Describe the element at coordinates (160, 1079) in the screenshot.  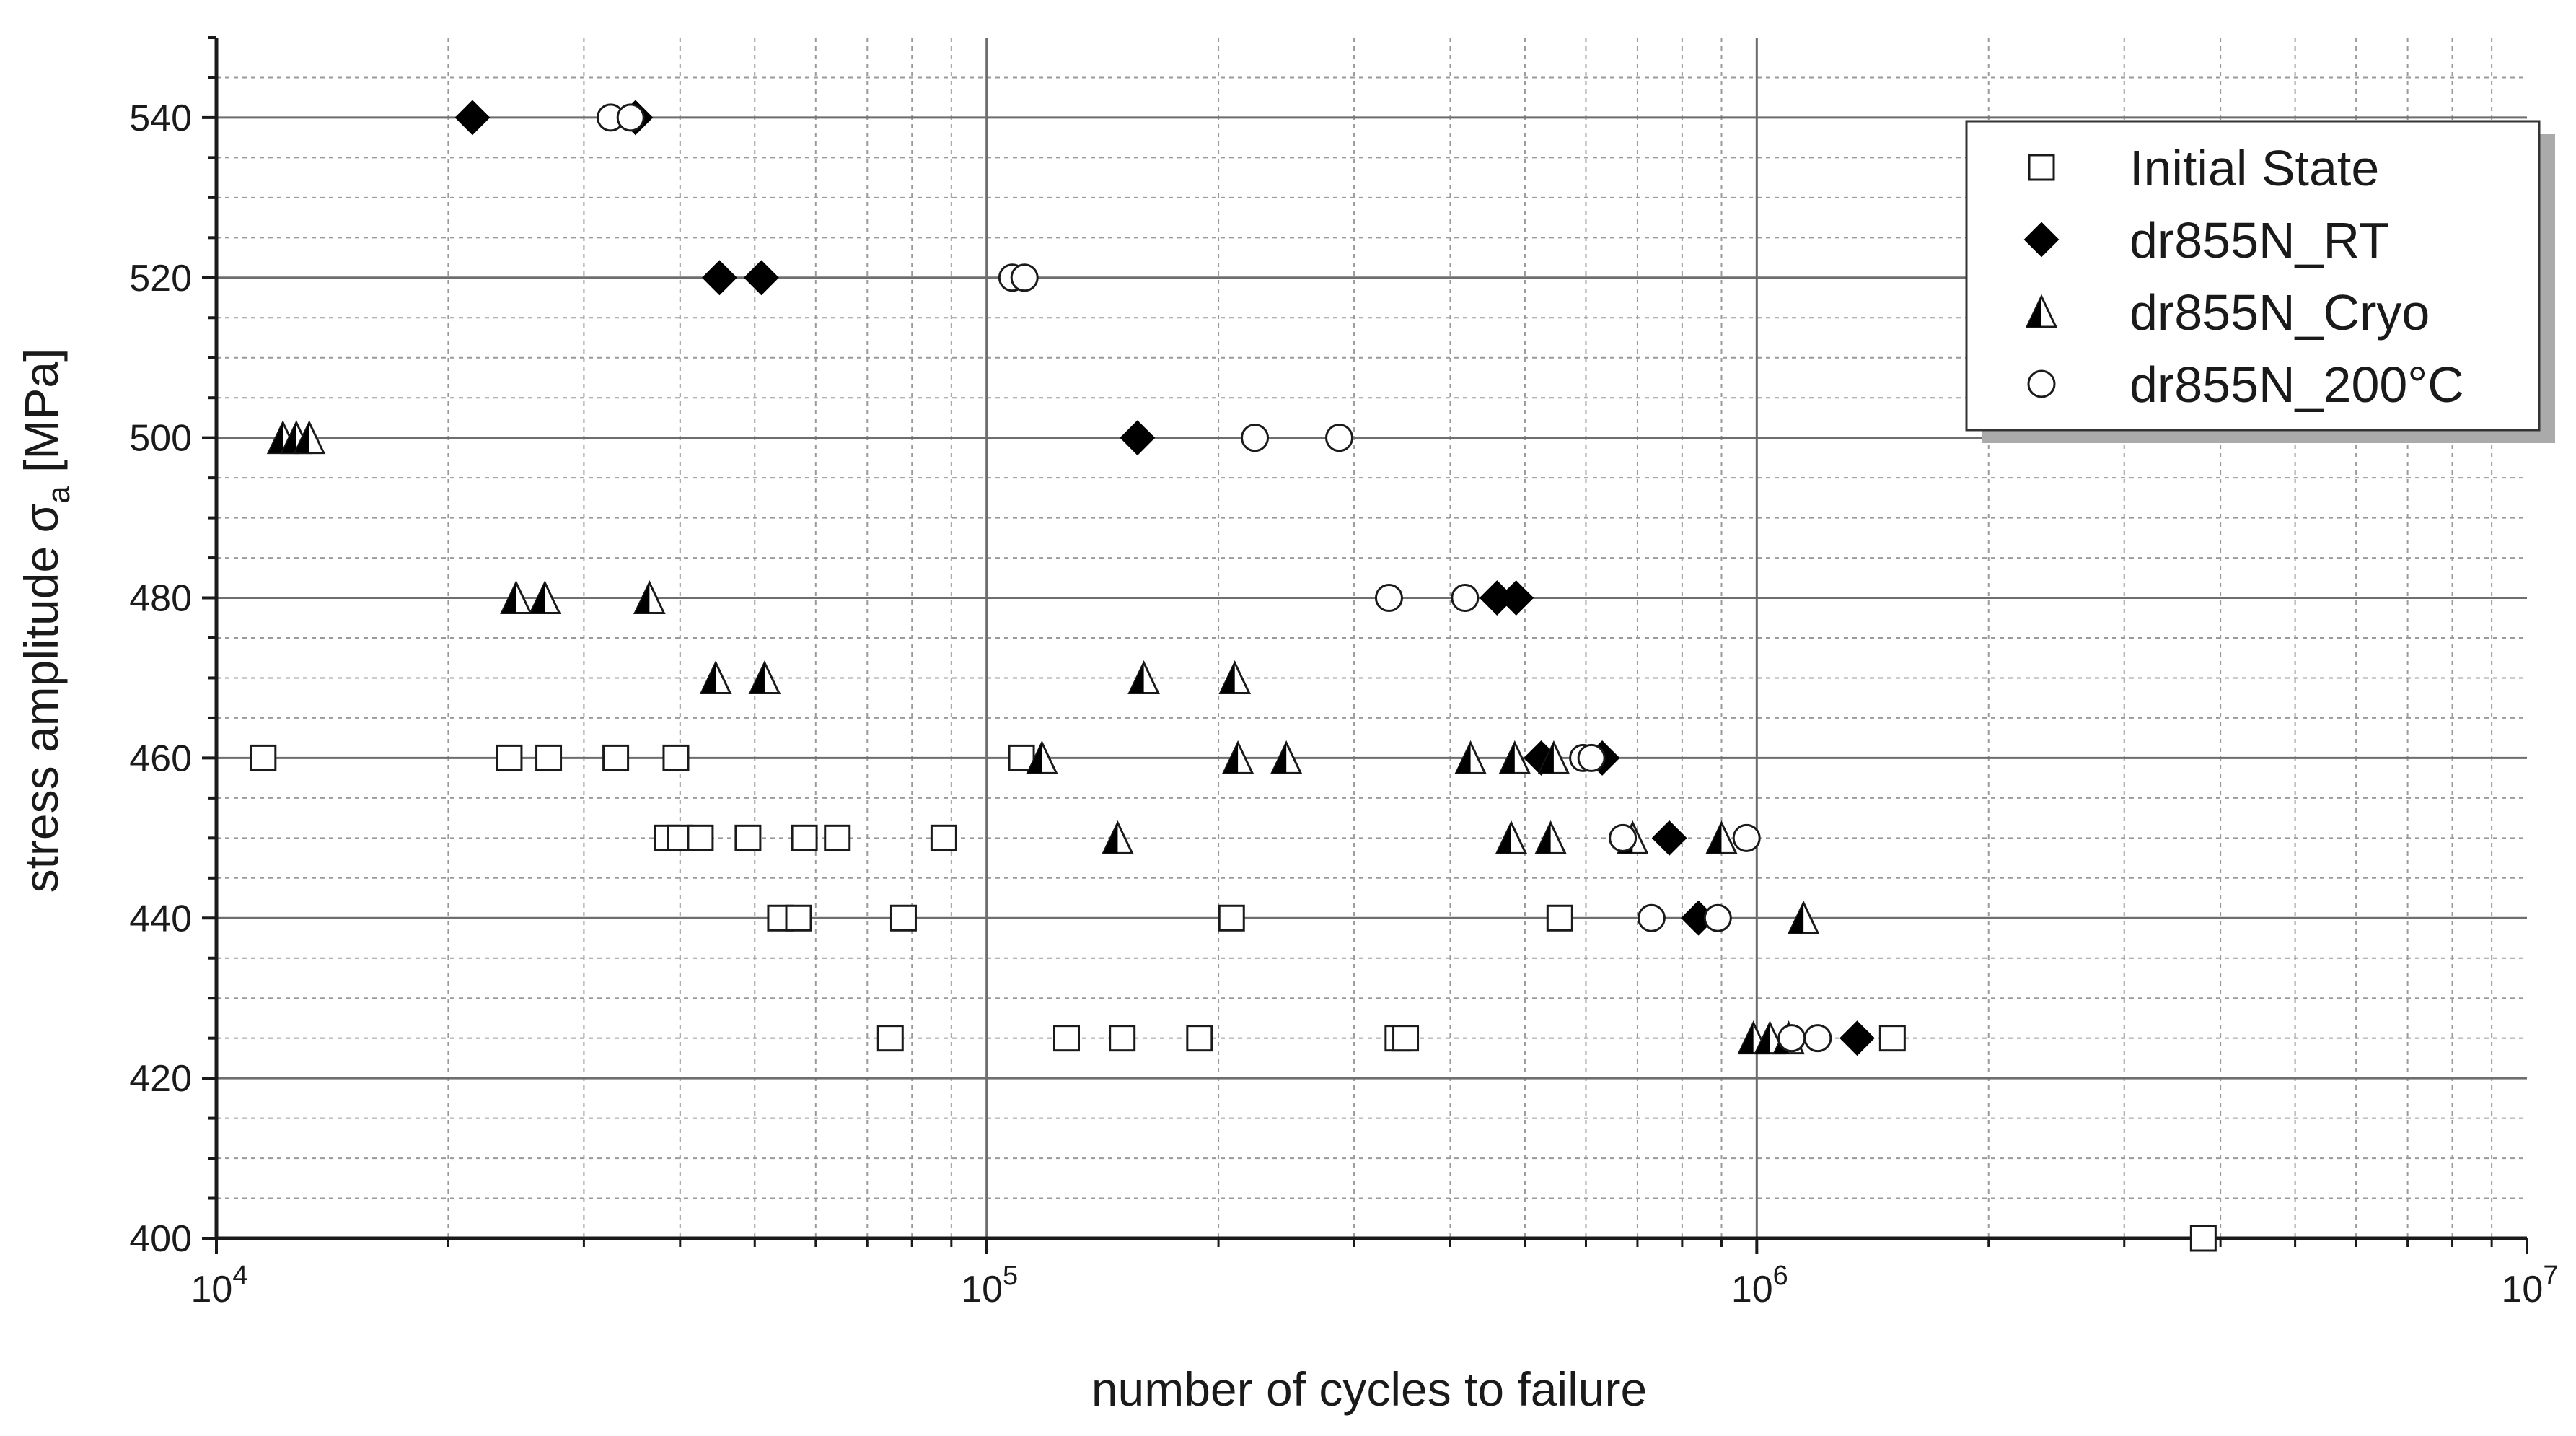
I see `y-tick-label: 420` at that location.